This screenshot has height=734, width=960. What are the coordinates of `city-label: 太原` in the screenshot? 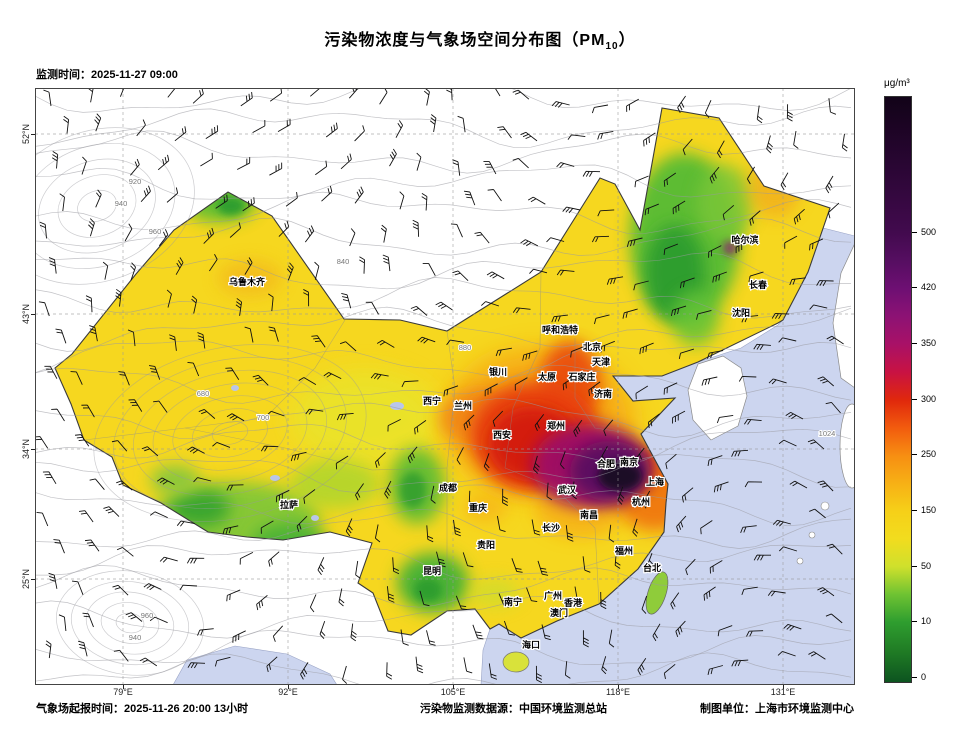 It's located at (546, 376).